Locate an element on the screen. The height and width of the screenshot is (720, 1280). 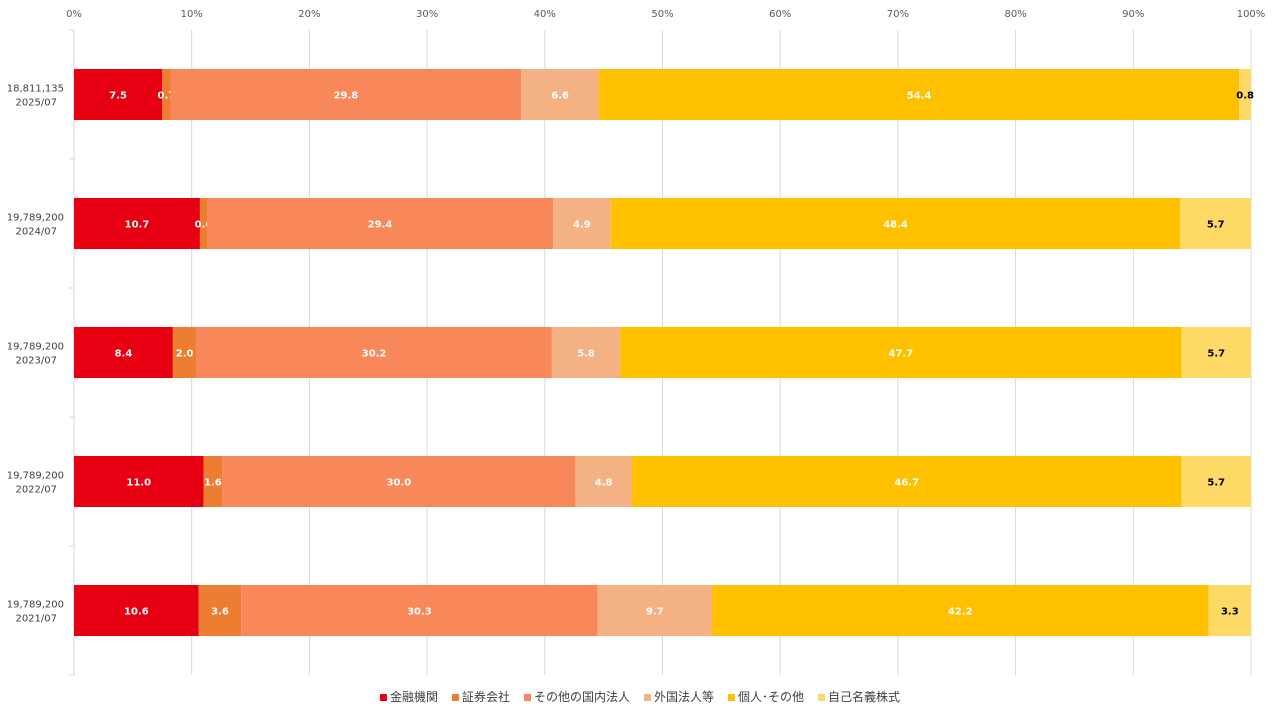
data-label: 0.7 is located at coordinates (167, 96).